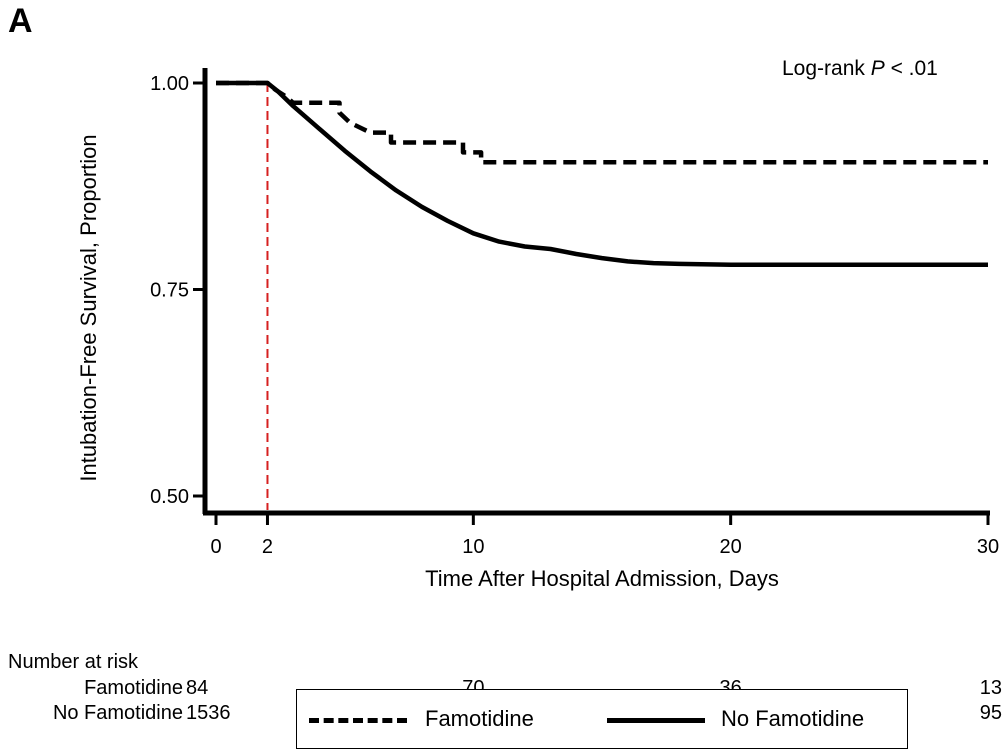  I want to click on risk-count: 13, so click(990, 688).